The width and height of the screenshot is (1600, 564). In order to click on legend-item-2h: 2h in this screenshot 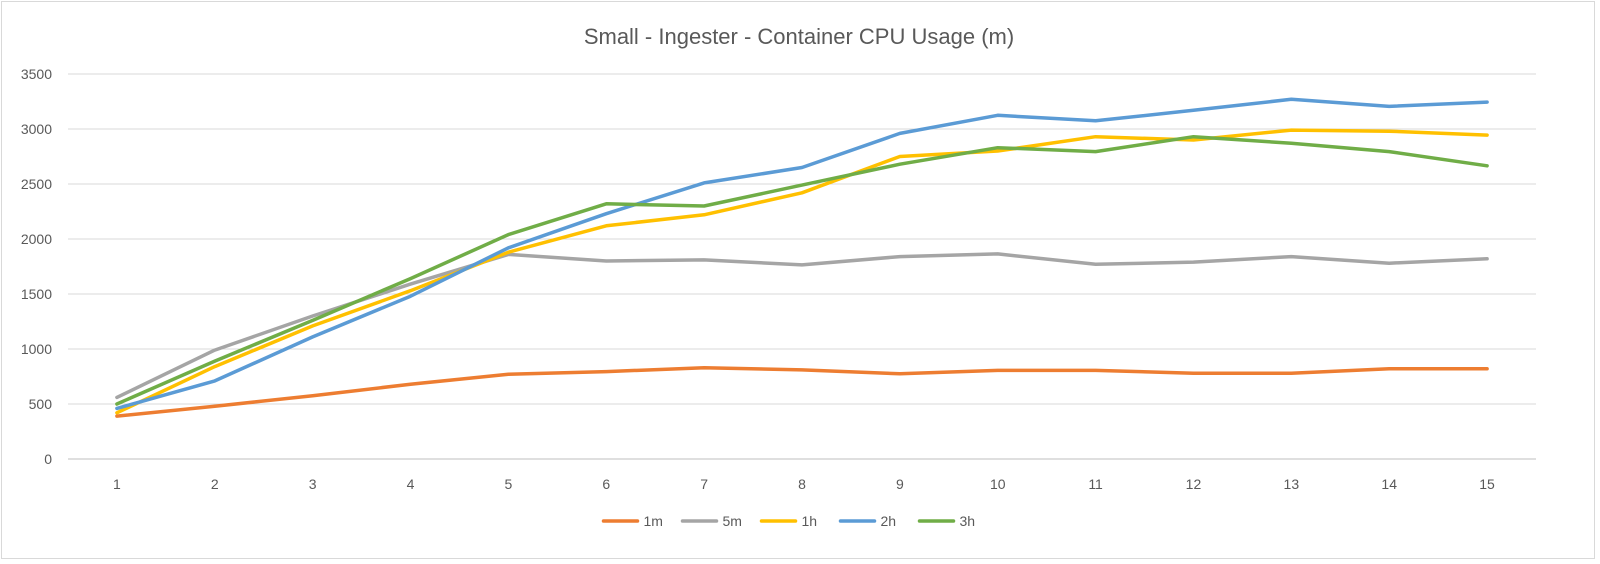, I will do `click(867, 521)`.